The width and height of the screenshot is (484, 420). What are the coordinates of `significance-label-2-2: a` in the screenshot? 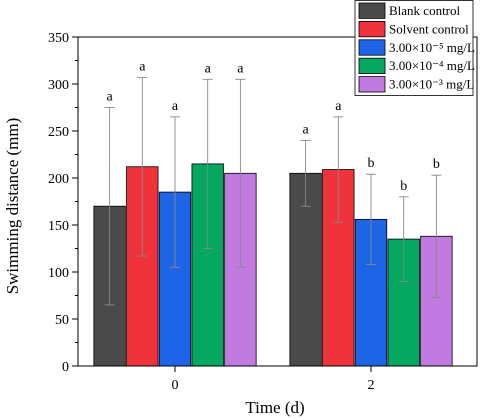 It's located at (338, 106).